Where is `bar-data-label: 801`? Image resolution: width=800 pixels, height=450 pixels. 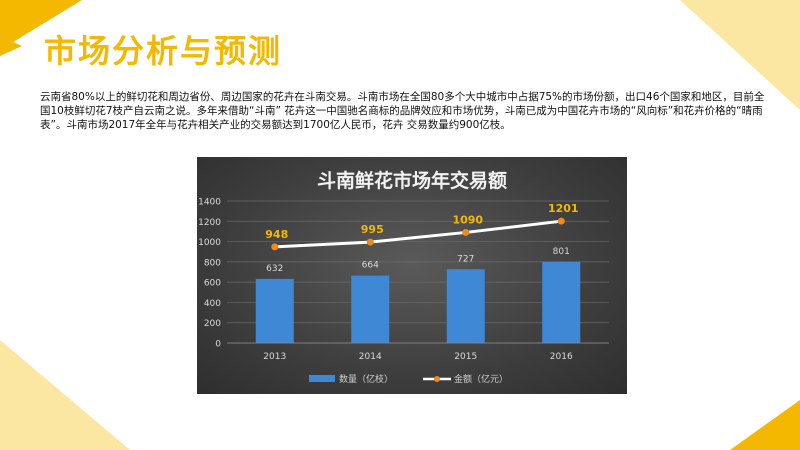 bar-data-label: 801 is located at coordinates (561, 252).